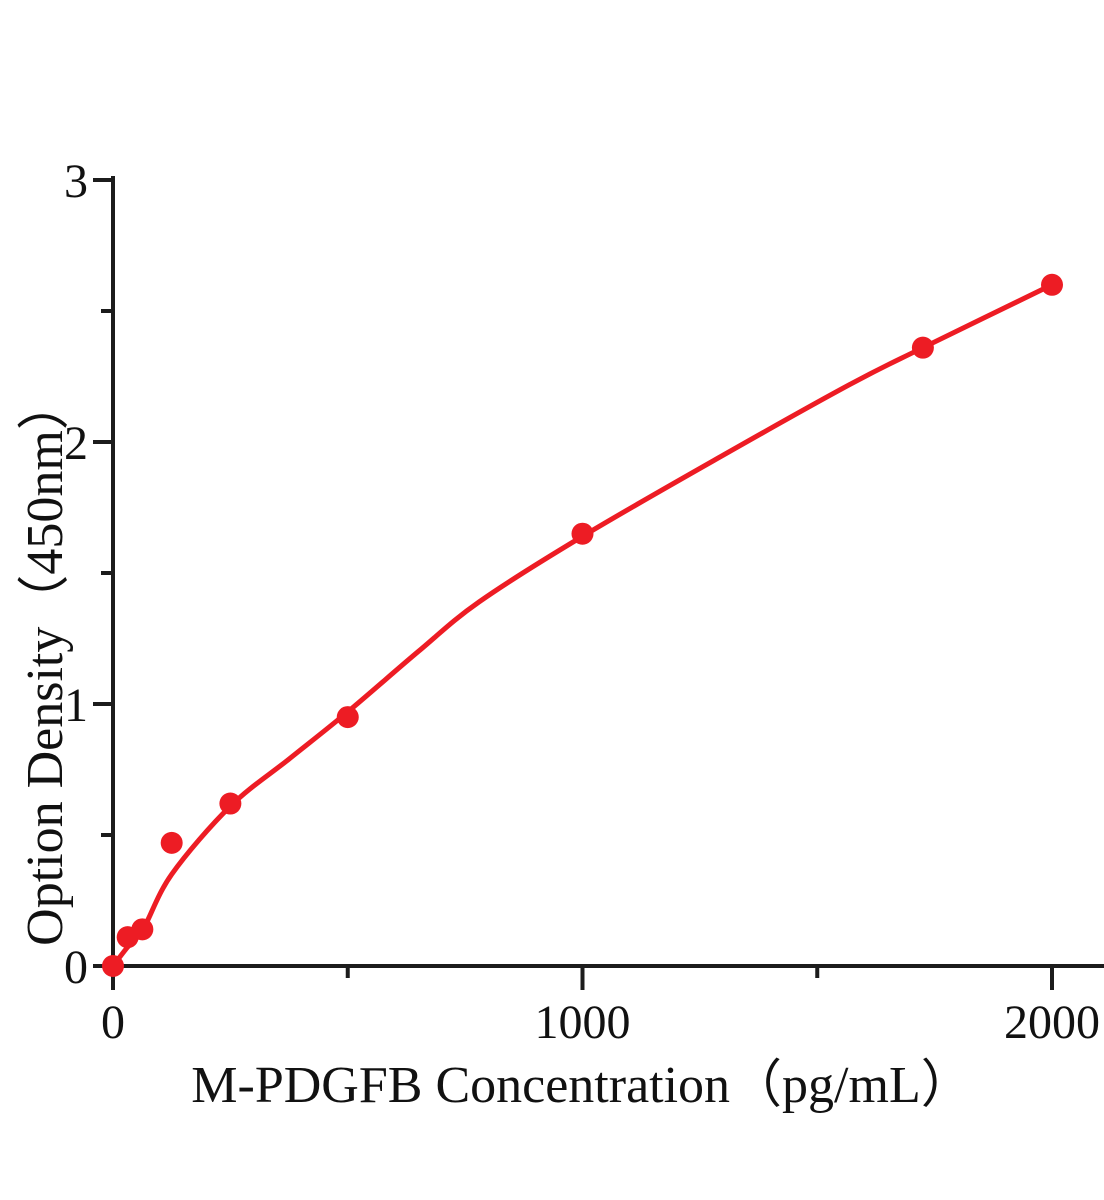 This screenshot has height=1200, width=1104. I want to click on y-tick-label: 3, so click(76, 181).